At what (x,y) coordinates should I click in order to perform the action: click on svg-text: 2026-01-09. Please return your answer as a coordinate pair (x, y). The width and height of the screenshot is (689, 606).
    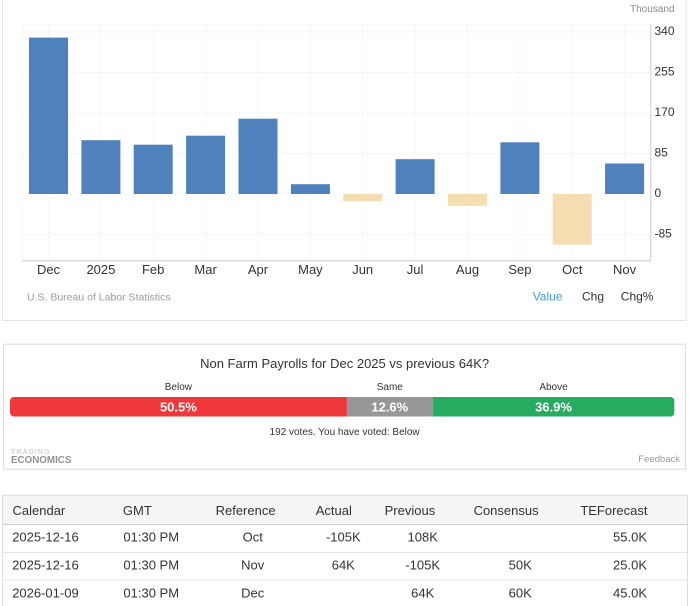
    Looking at the image, I should click on (45, 592).